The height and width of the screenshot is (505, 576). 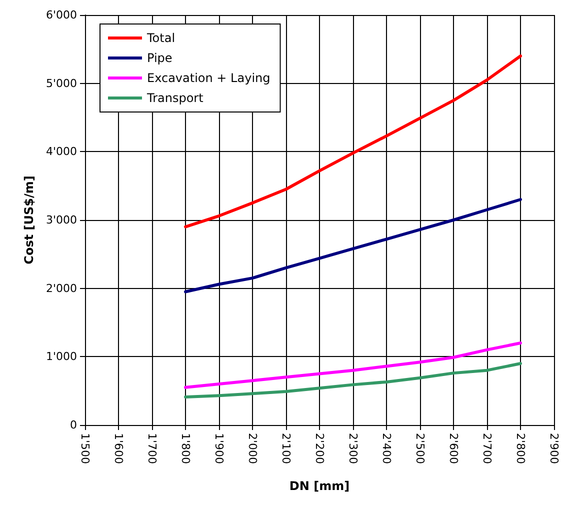 What do you see at coordinates (319, 486) in the screenshot?
I see `x-axis-title: DN [mm]` at bounding box center [319, 486].